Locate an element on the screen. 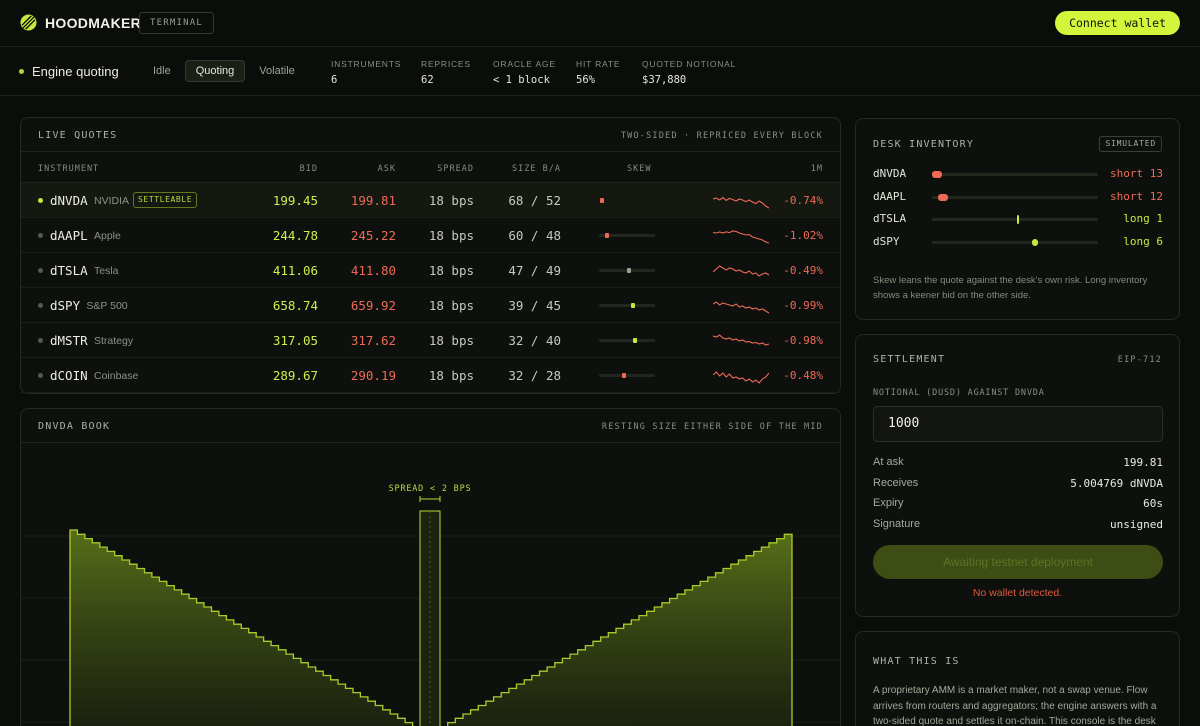  change-value: -0.49% is located at coordinates (803, 270).